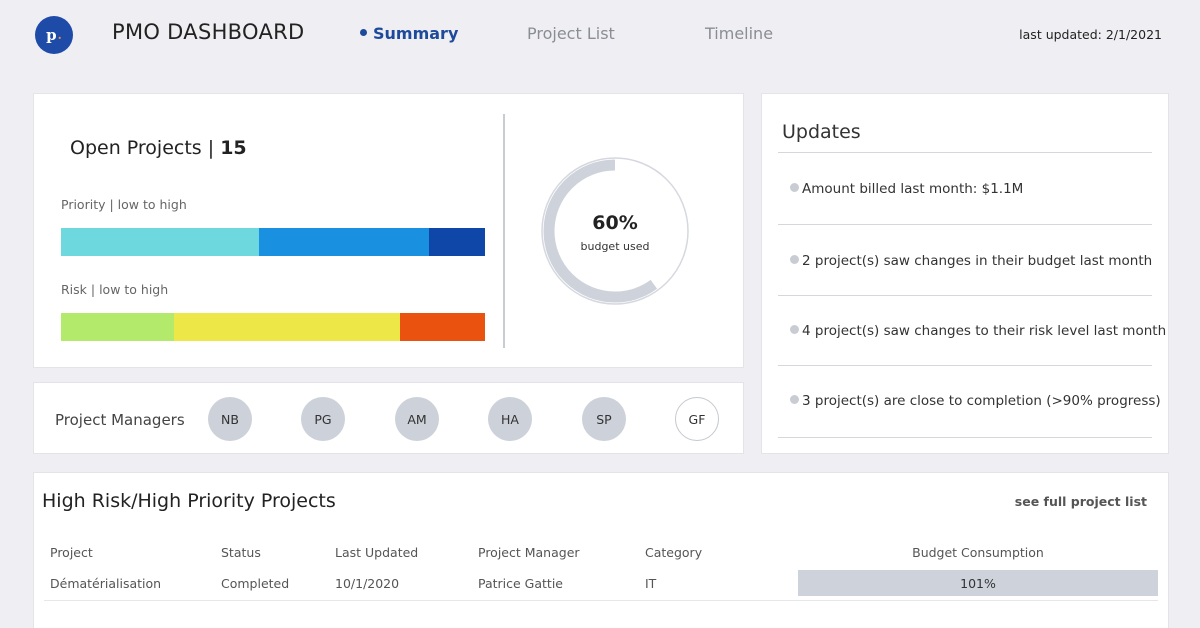 Image resolution: width=1200 pixels, height=628 pixels. What do you see at coordinates (529, 552) in the screenshot?
I see `column-header-project-manager: Project Manager` at bounding box center [529, 552].